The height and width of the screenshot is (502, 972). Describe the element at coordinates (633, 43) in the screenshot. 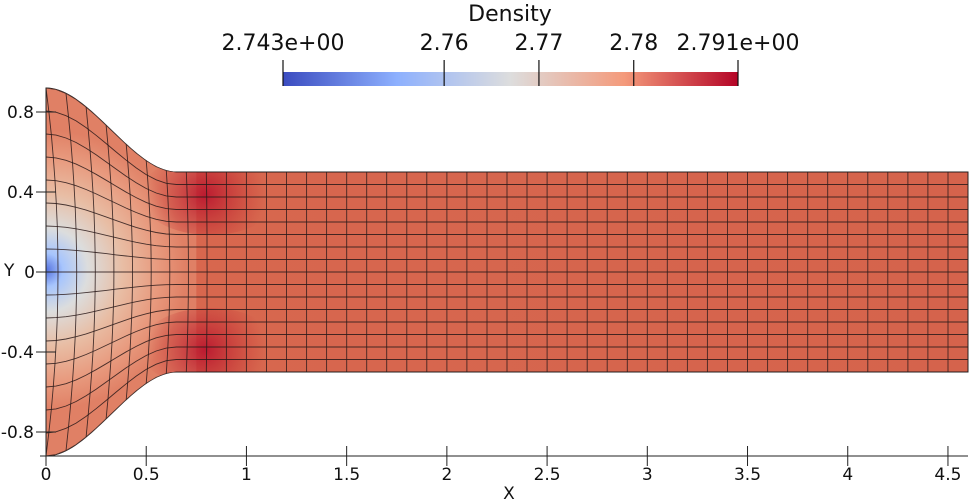

I see `colorbar-tick-label: 2.78` at that location.